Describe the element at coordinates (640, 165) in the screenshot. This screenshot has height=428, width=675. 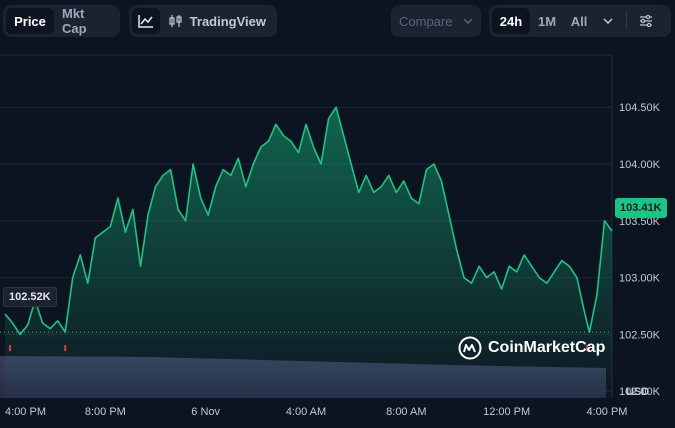
I see `y-tick-label: 104.00K` at that location.